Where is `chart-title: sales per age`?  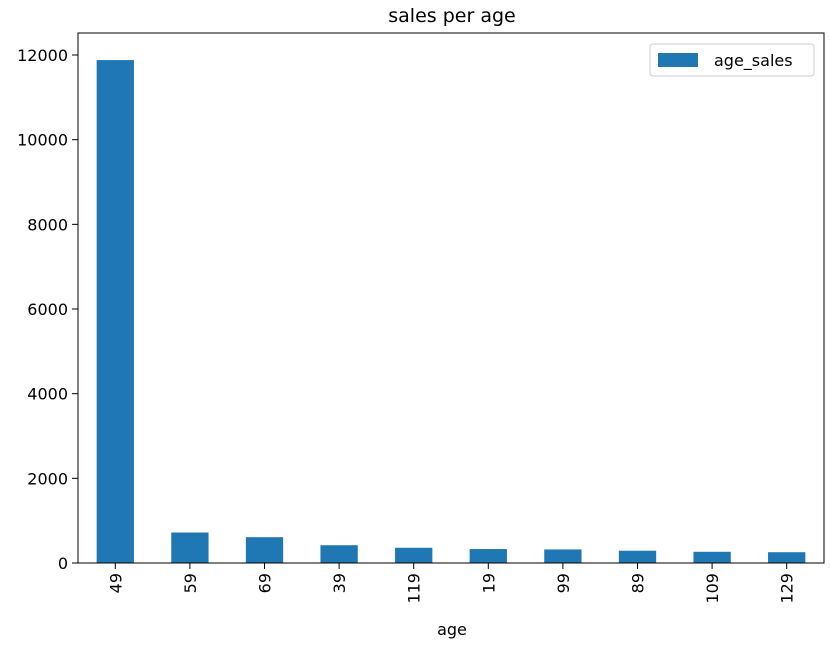
chart-title: sales per age is located at coordinates (451, 16).